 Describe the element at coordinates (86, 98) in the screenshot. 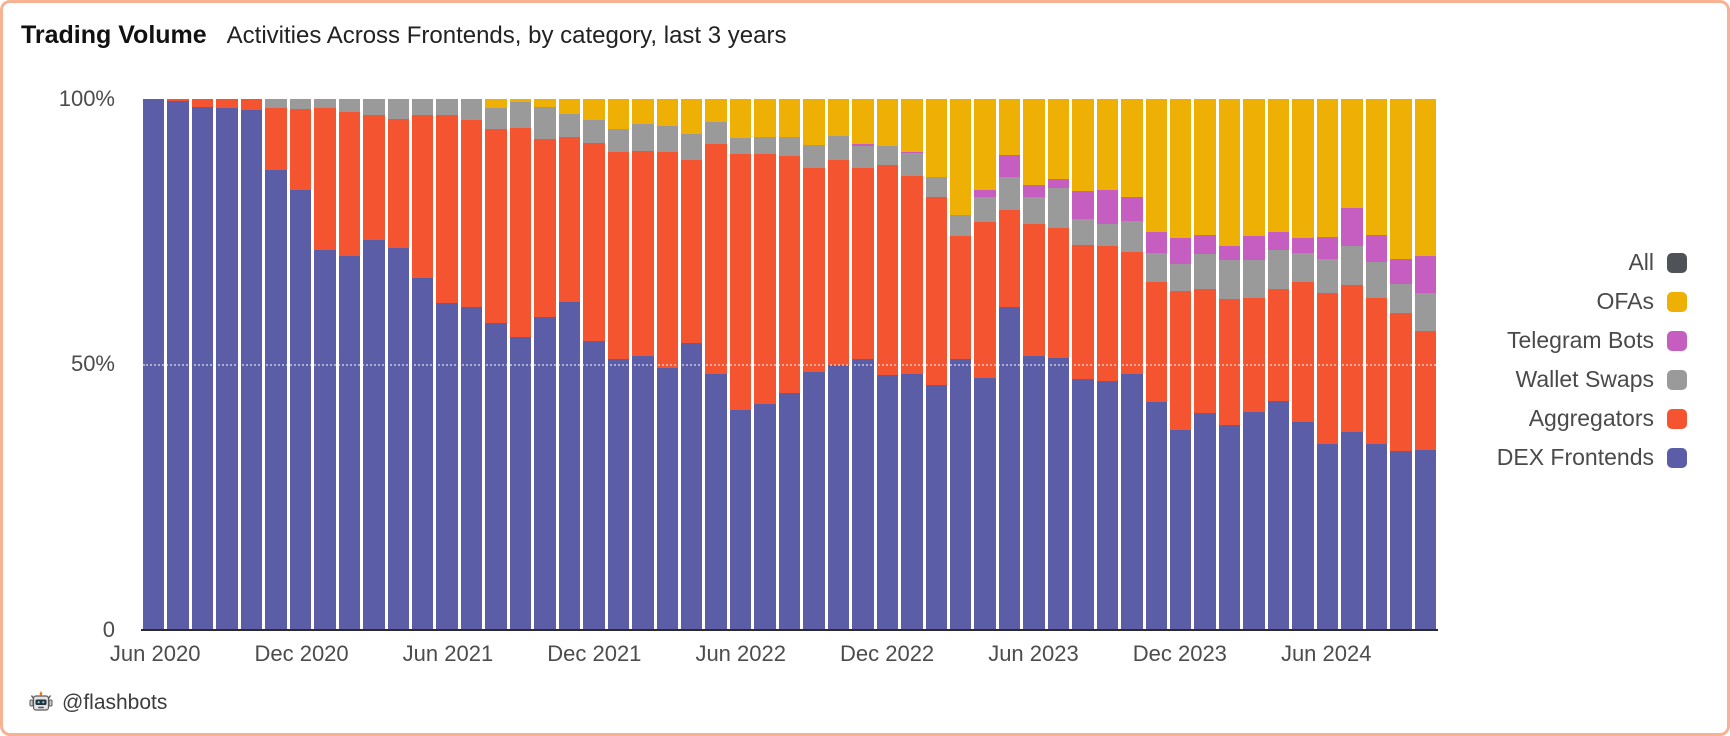

I see `y-tick-label-100: 100%` at that location.